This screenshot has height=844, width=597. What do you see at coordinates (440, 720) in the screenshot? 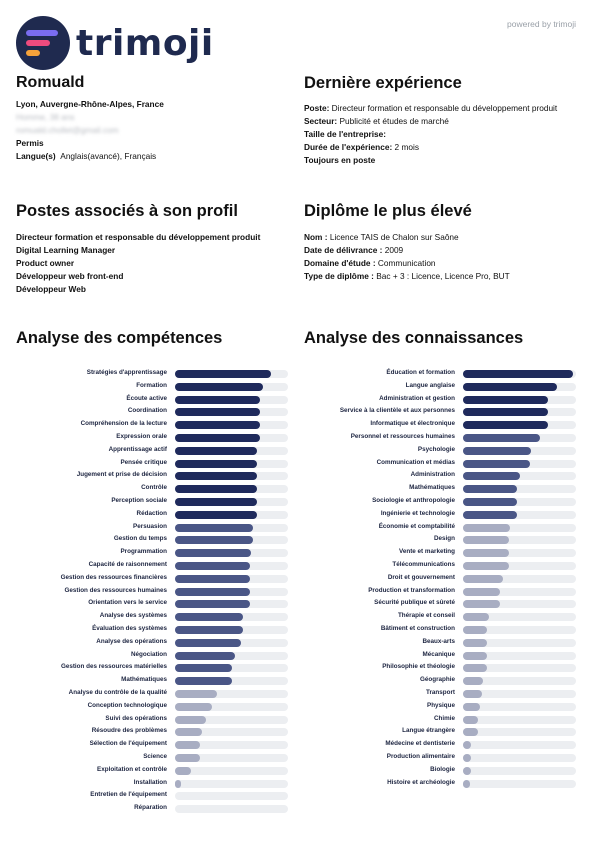
I see `bar-row: Chimie` at bounding box center [440, 720].